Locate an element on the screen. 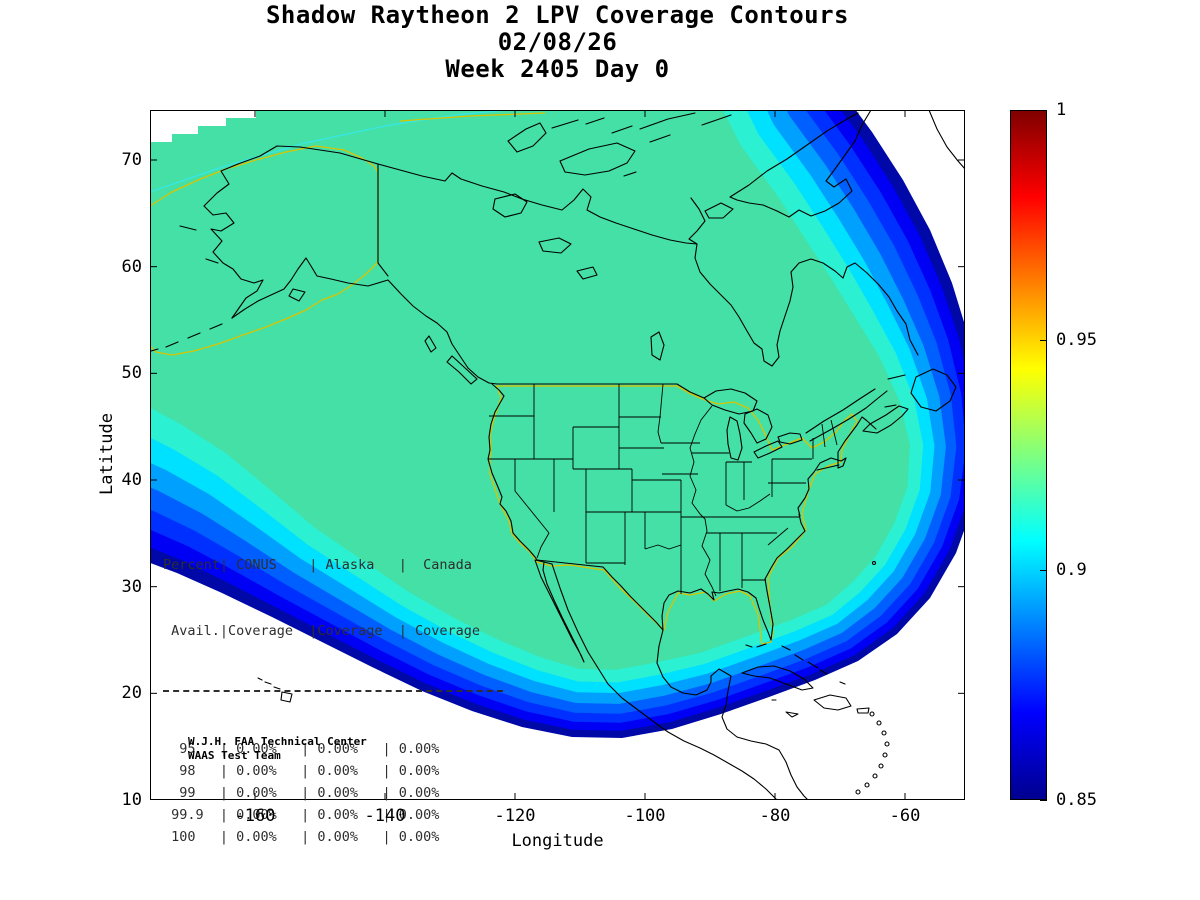  hispaniola is located at coordinates (832, 702).